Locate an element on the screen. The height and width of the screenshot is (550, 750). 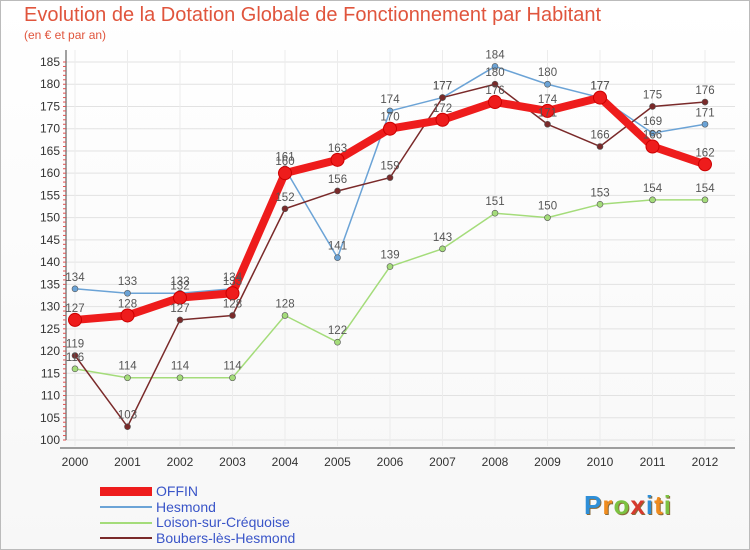
data-label: 152 is located at coordinates (284, 198).